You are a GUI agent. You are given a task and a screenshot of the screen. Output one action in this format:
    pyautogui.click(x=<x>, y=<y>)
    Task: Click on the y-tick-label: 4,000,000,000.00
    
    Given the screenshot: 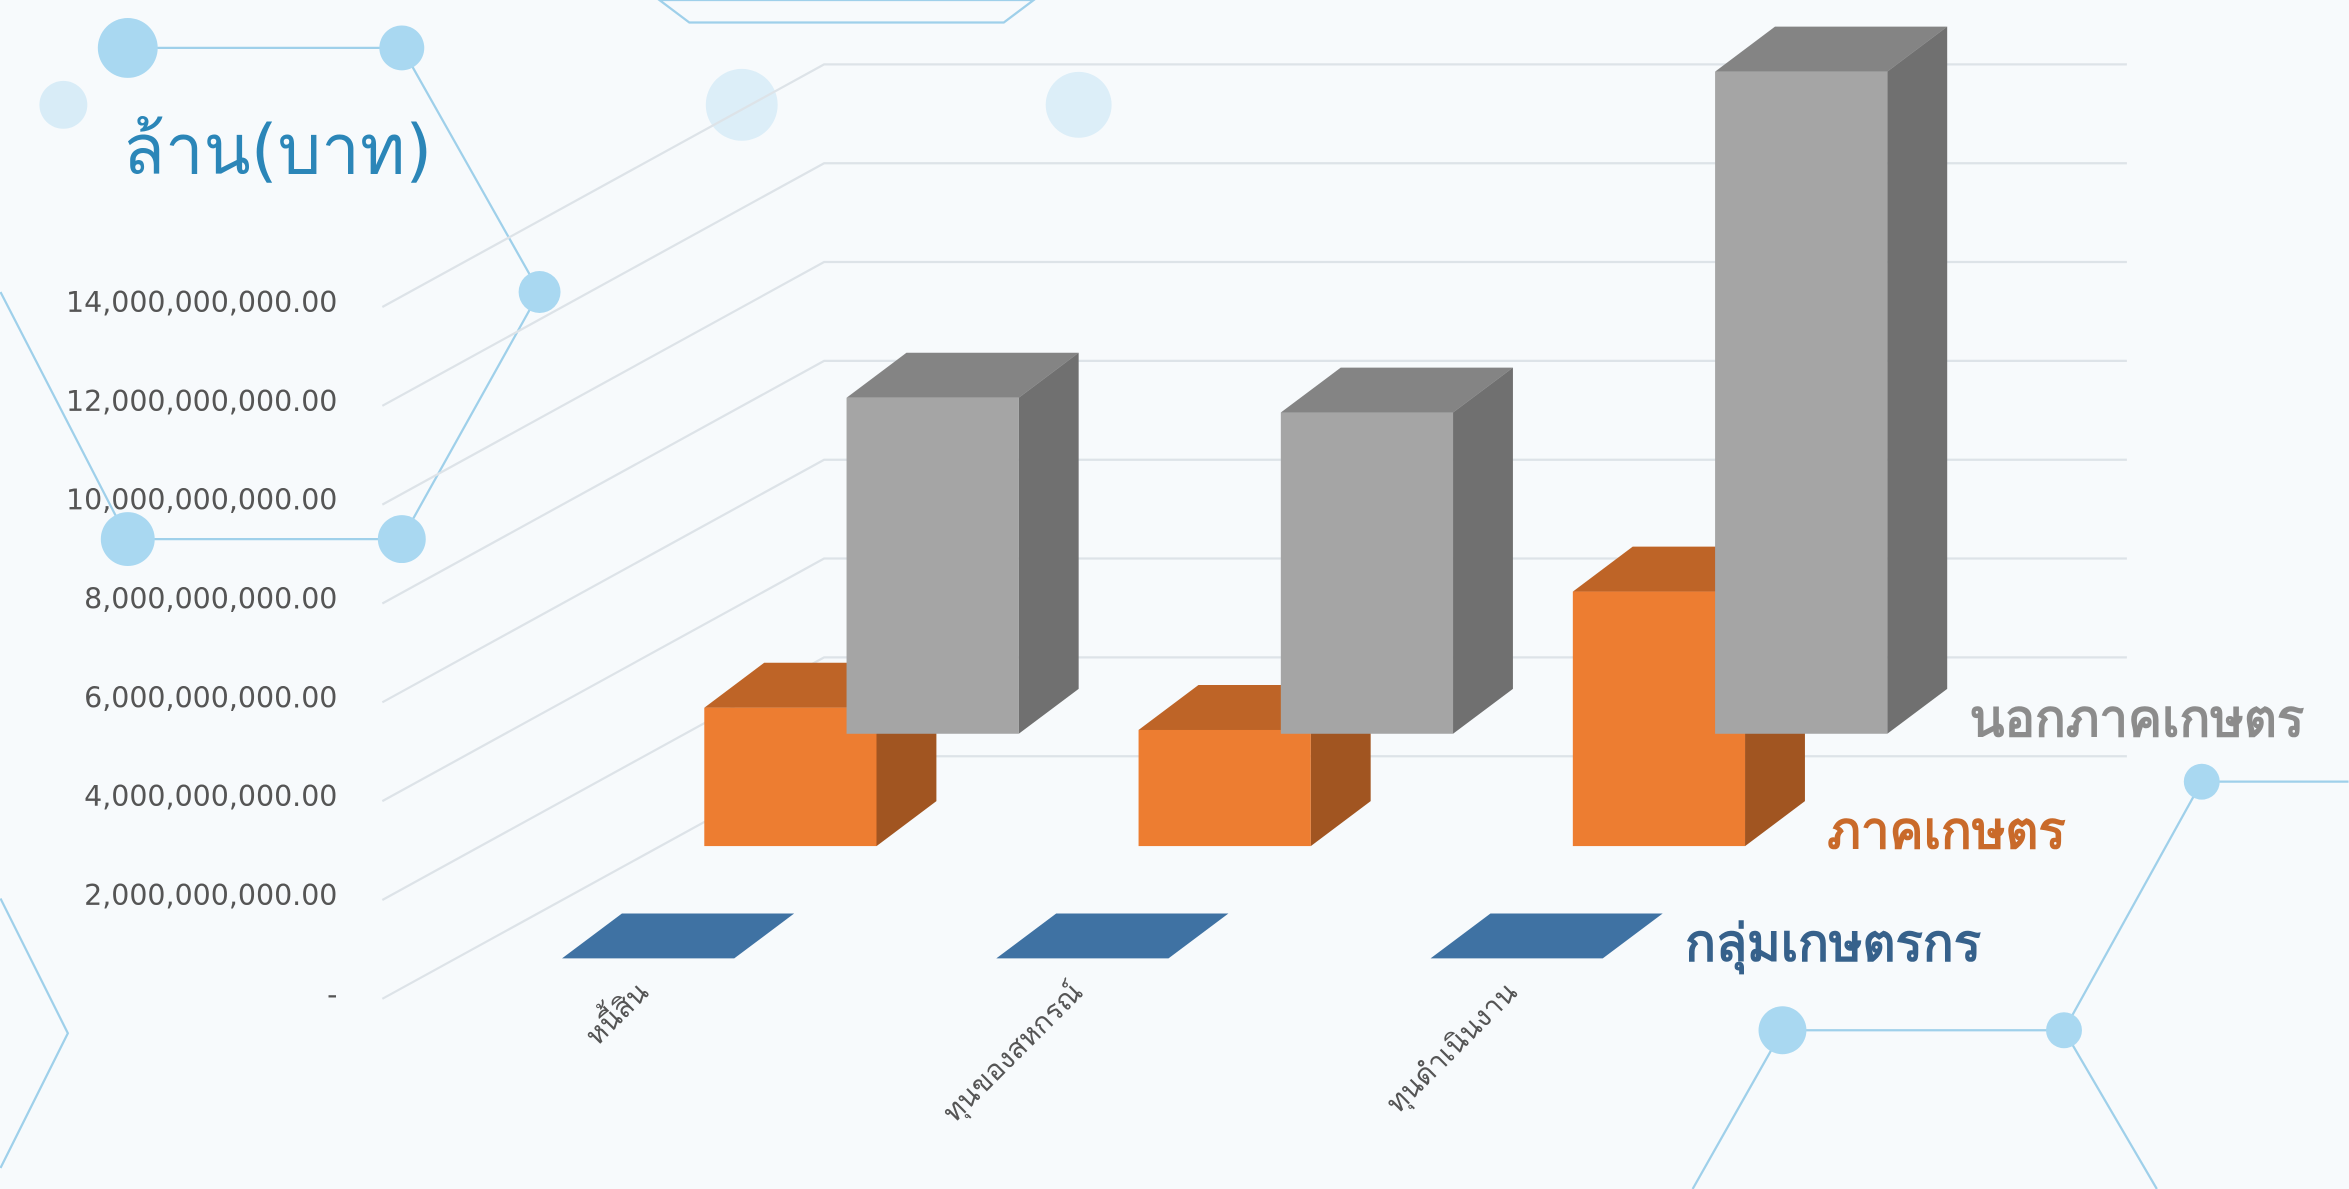 What is the action you would take?
    pyautogui.click(x=210, y=796)
    